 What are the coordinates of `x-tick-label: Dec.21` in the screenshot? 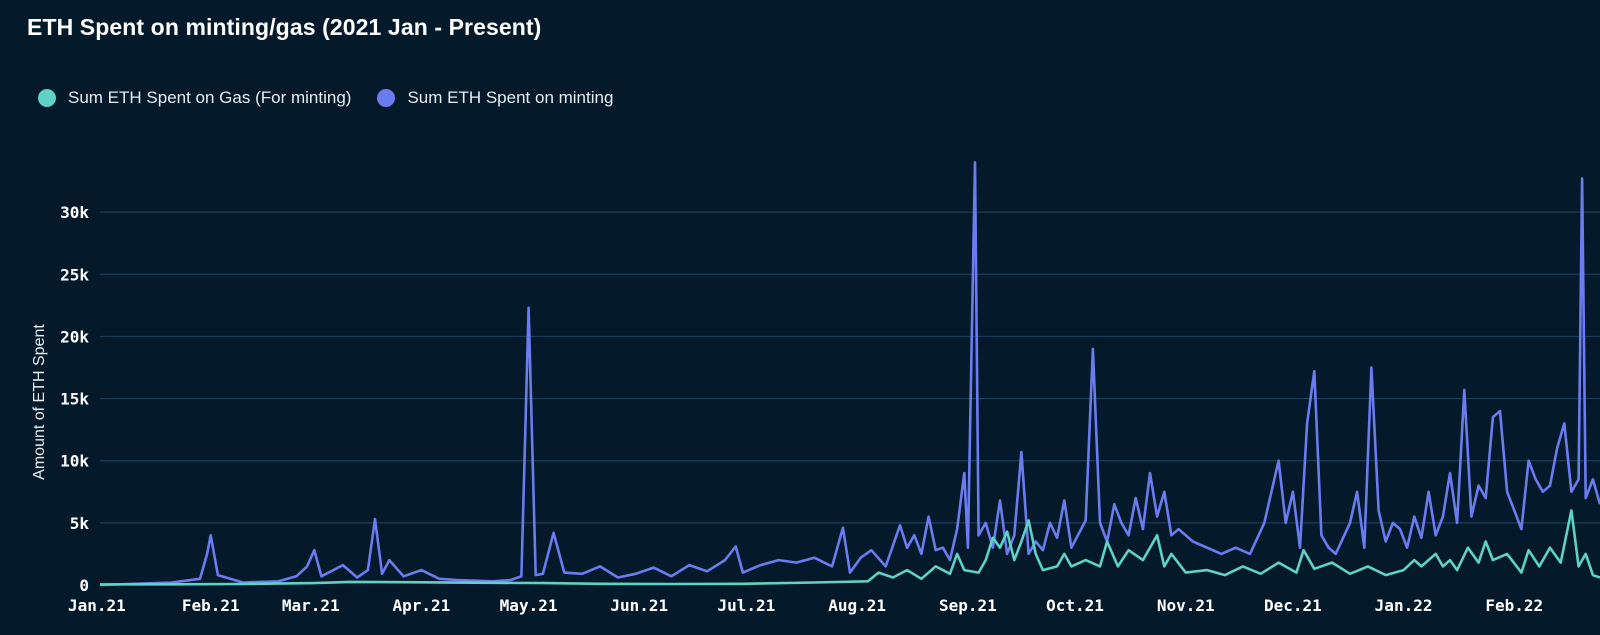 It's located at (1293, 605).